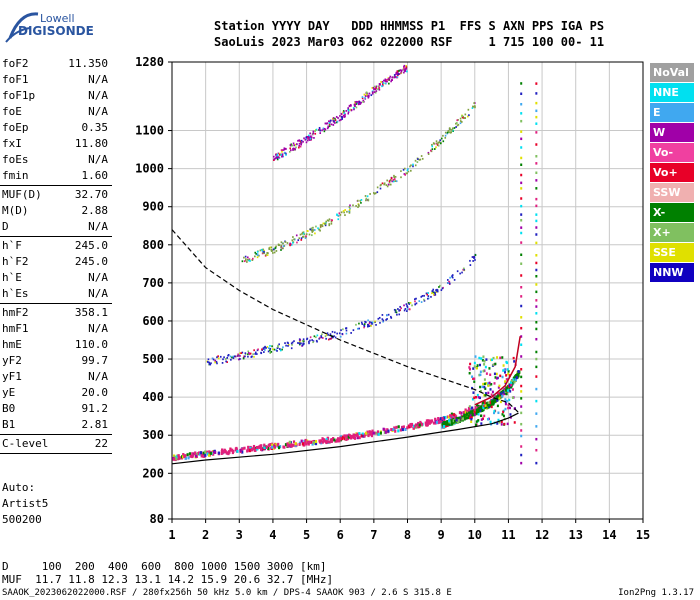 This screenshot has width=700, height=600. What do you see at coordinates (15, 159) in the screenshot?
I see `param-name: foEs` at bounding box center [15, 159].